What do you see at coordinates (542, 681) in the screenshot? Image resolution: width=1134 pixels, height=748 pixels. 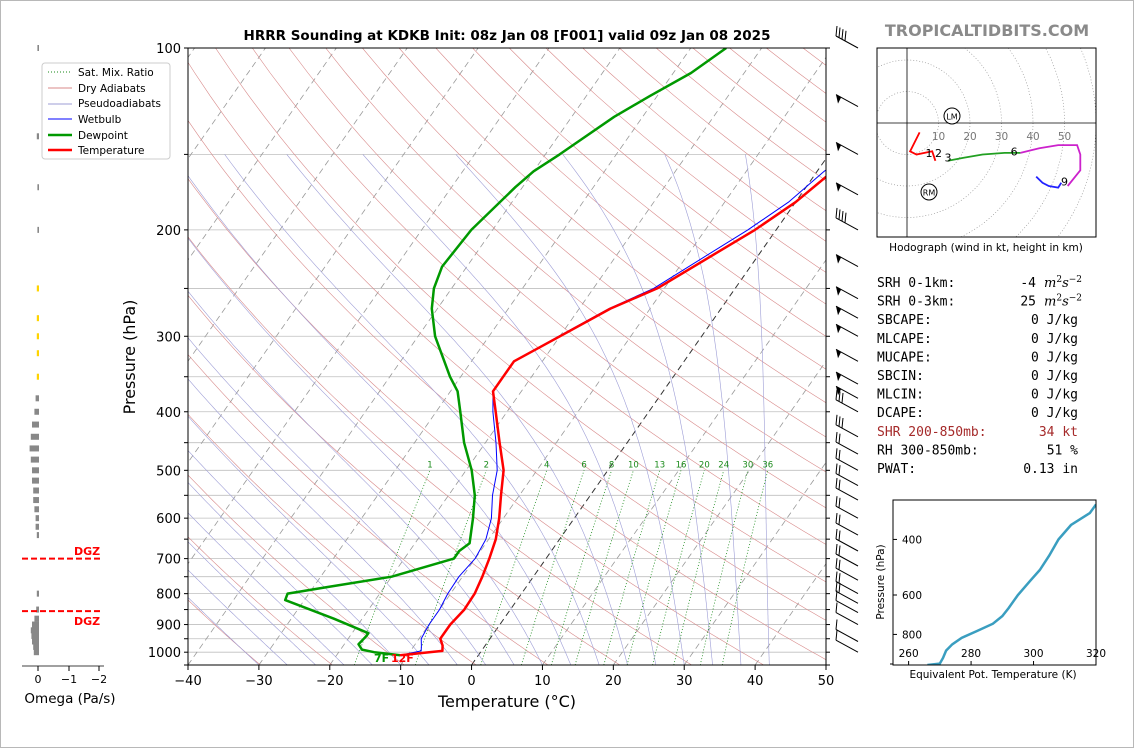 I see `x-tick-label: 10` at bounding box center [542, 681].